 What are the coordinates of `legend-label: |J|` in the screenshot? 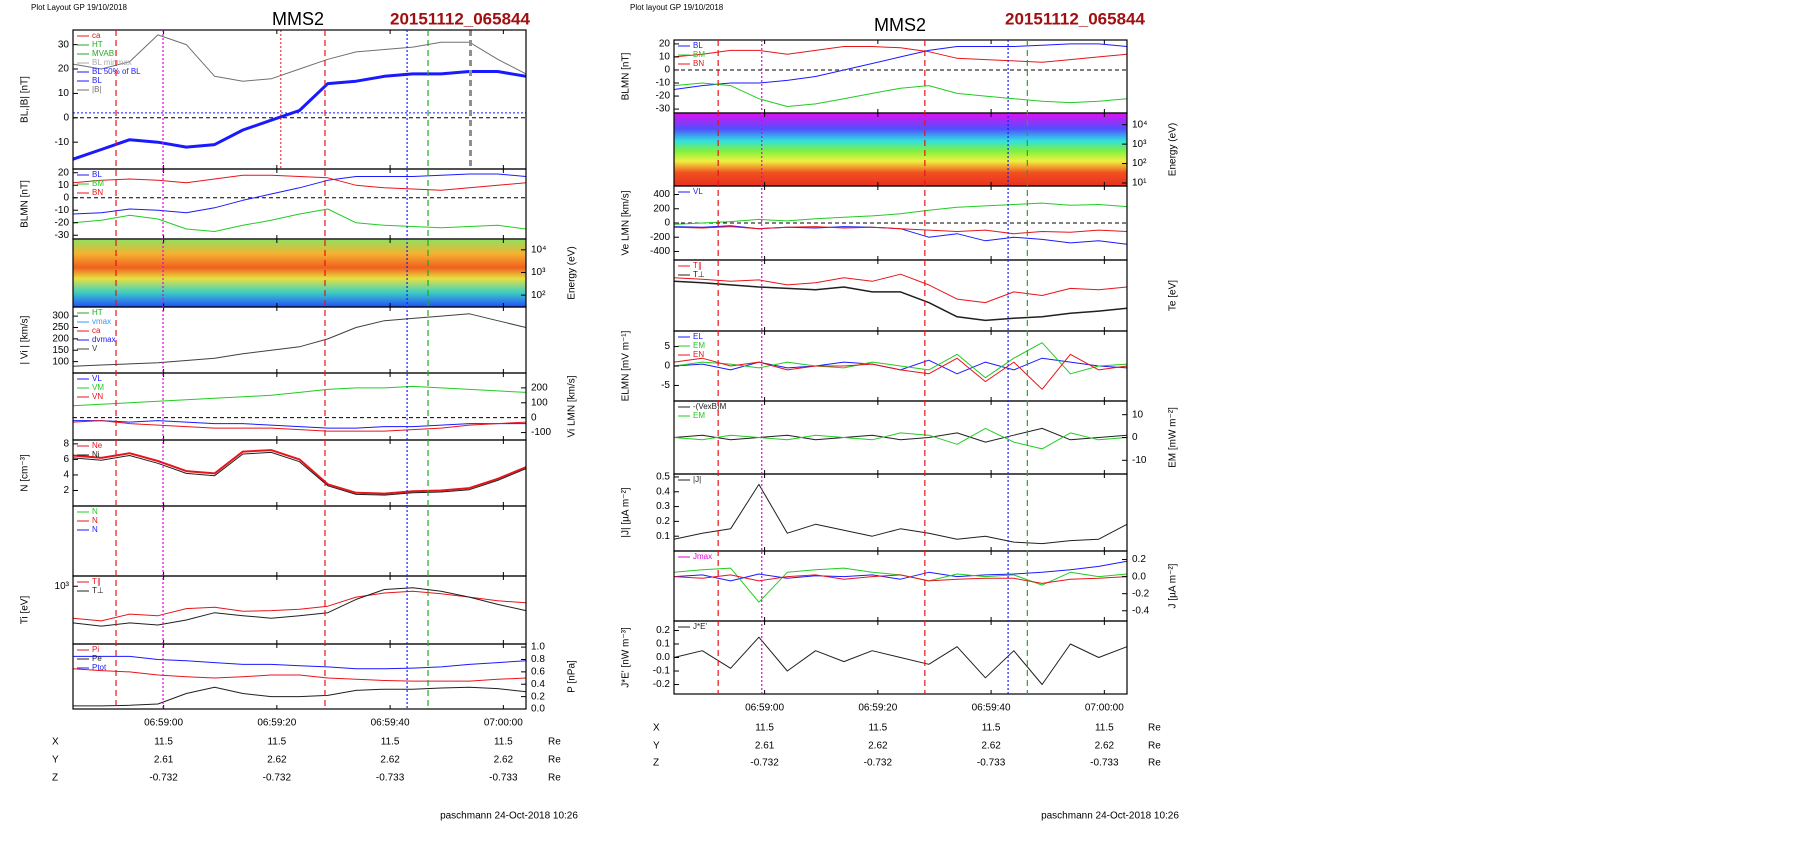 It's located at (697, 479).